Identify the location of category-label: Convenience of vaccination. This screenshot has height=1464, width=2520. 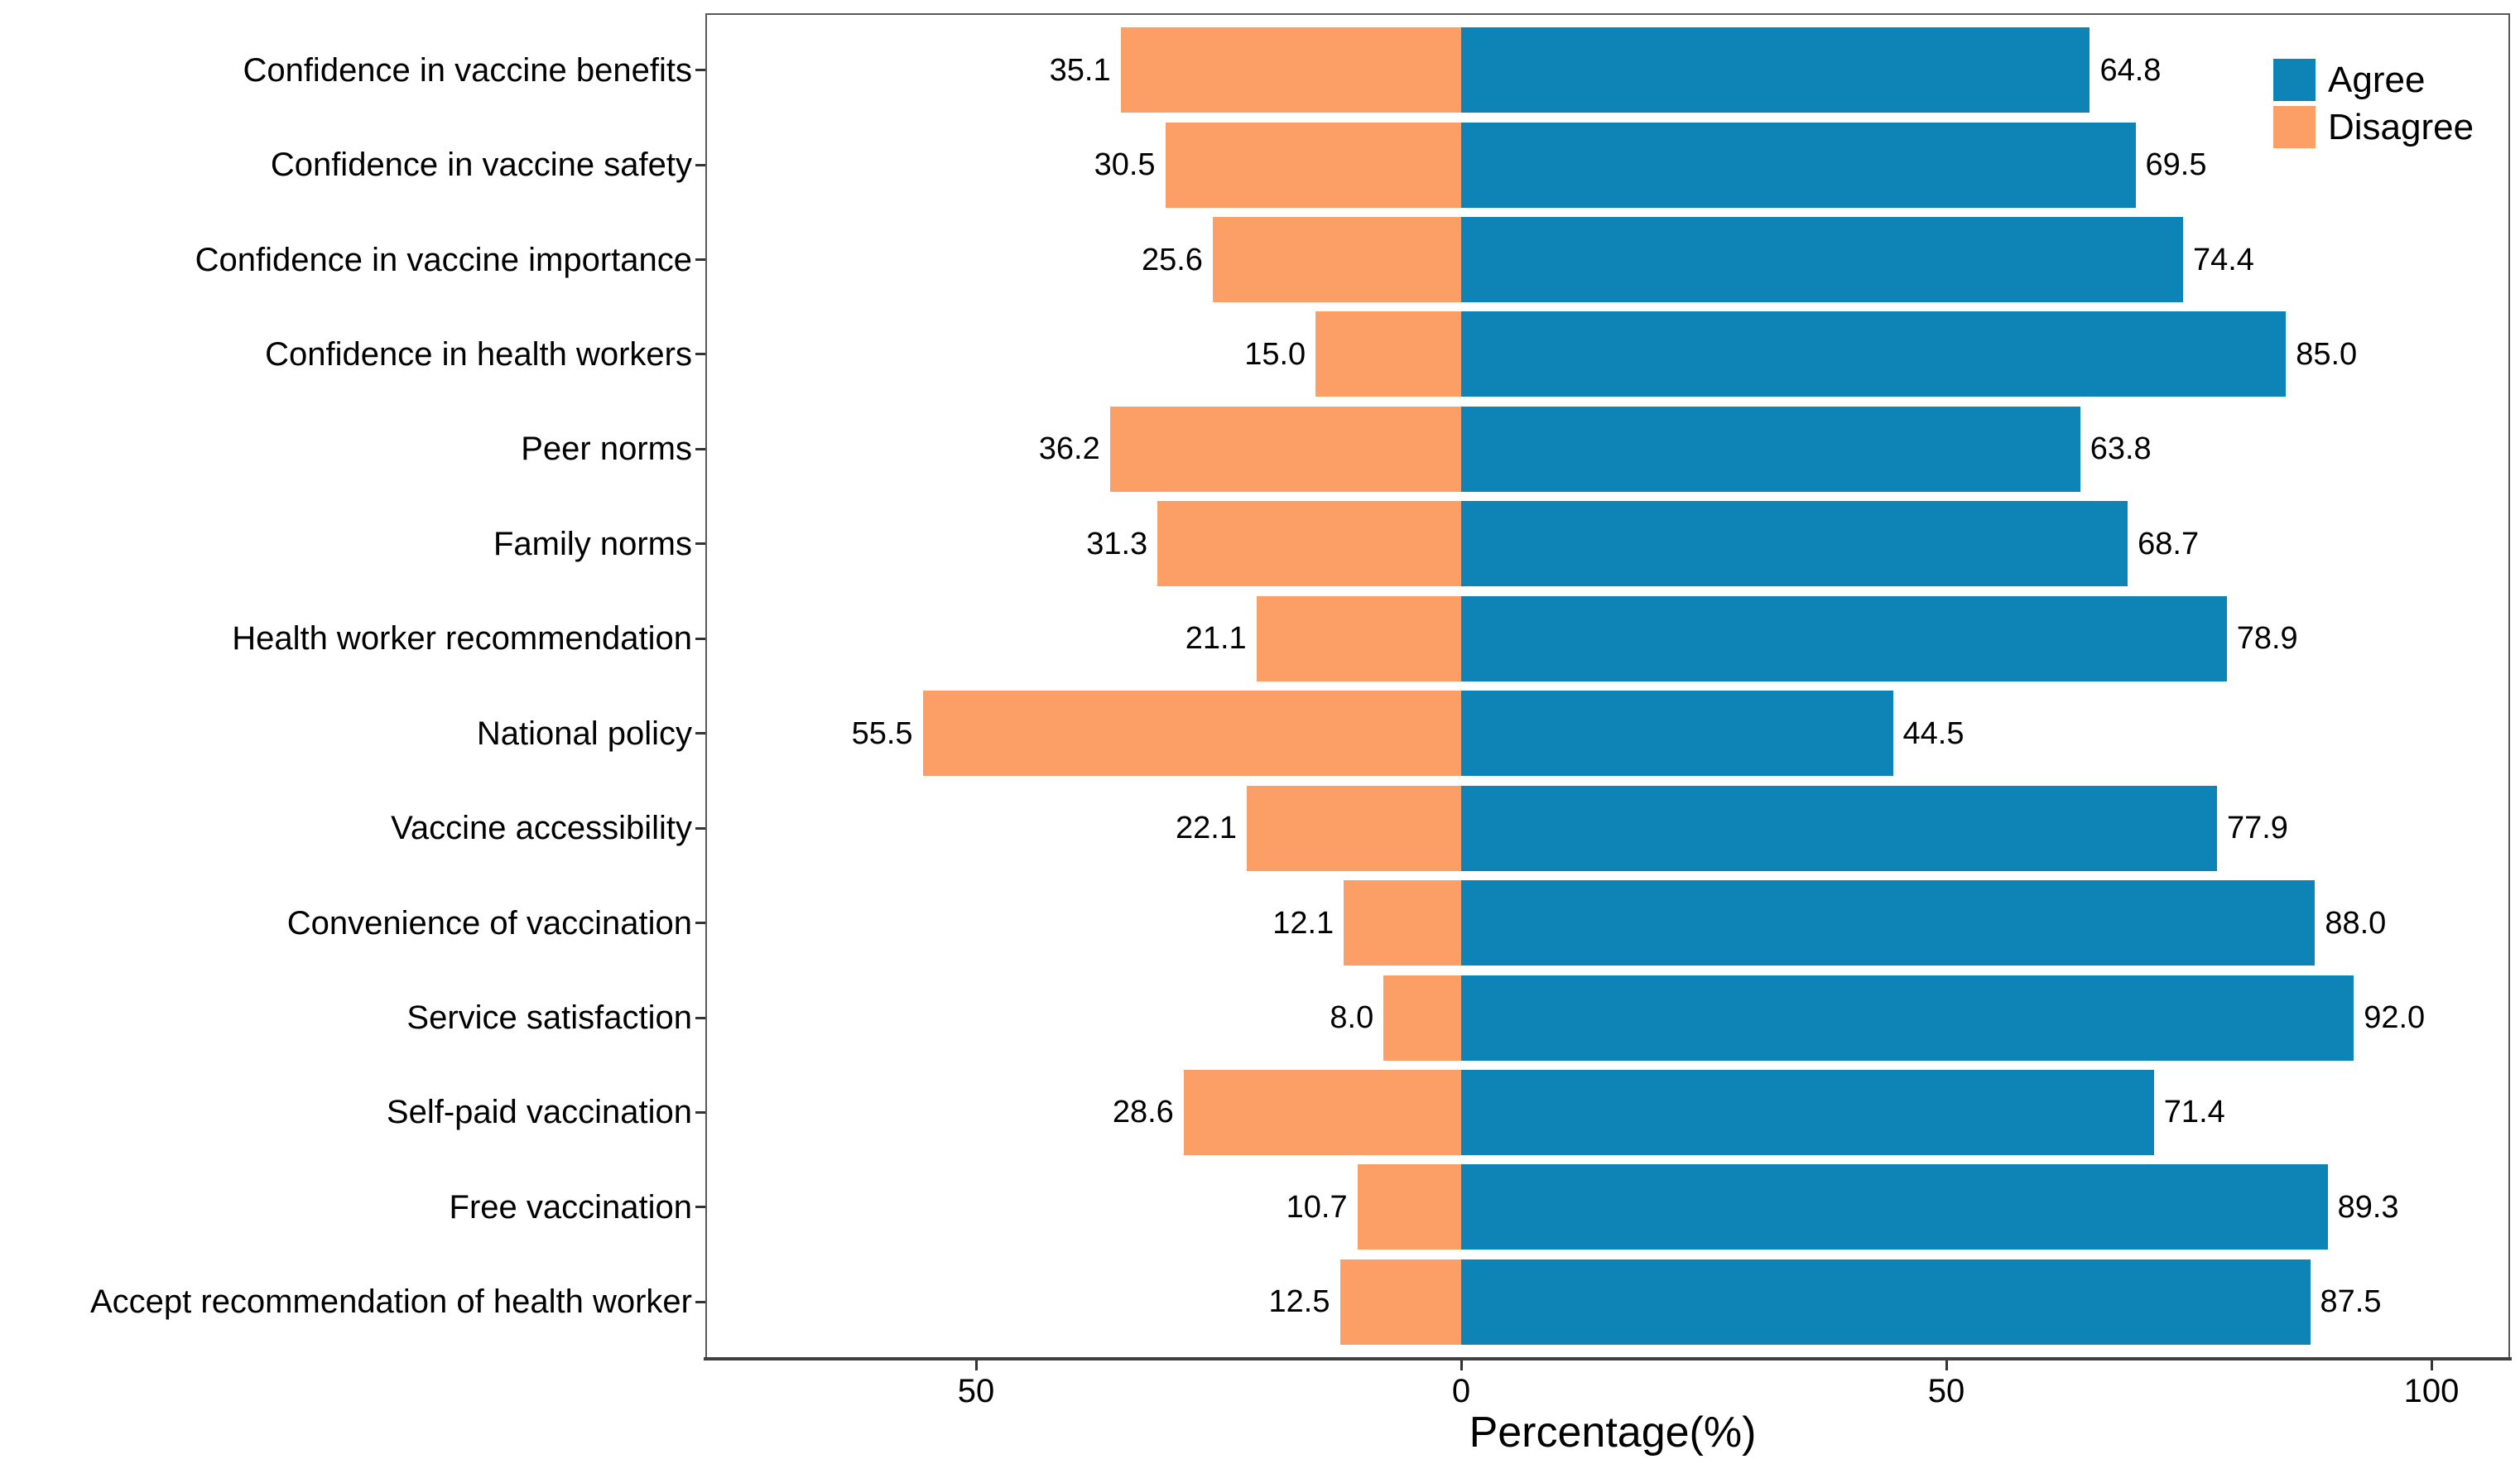
(489, 922).